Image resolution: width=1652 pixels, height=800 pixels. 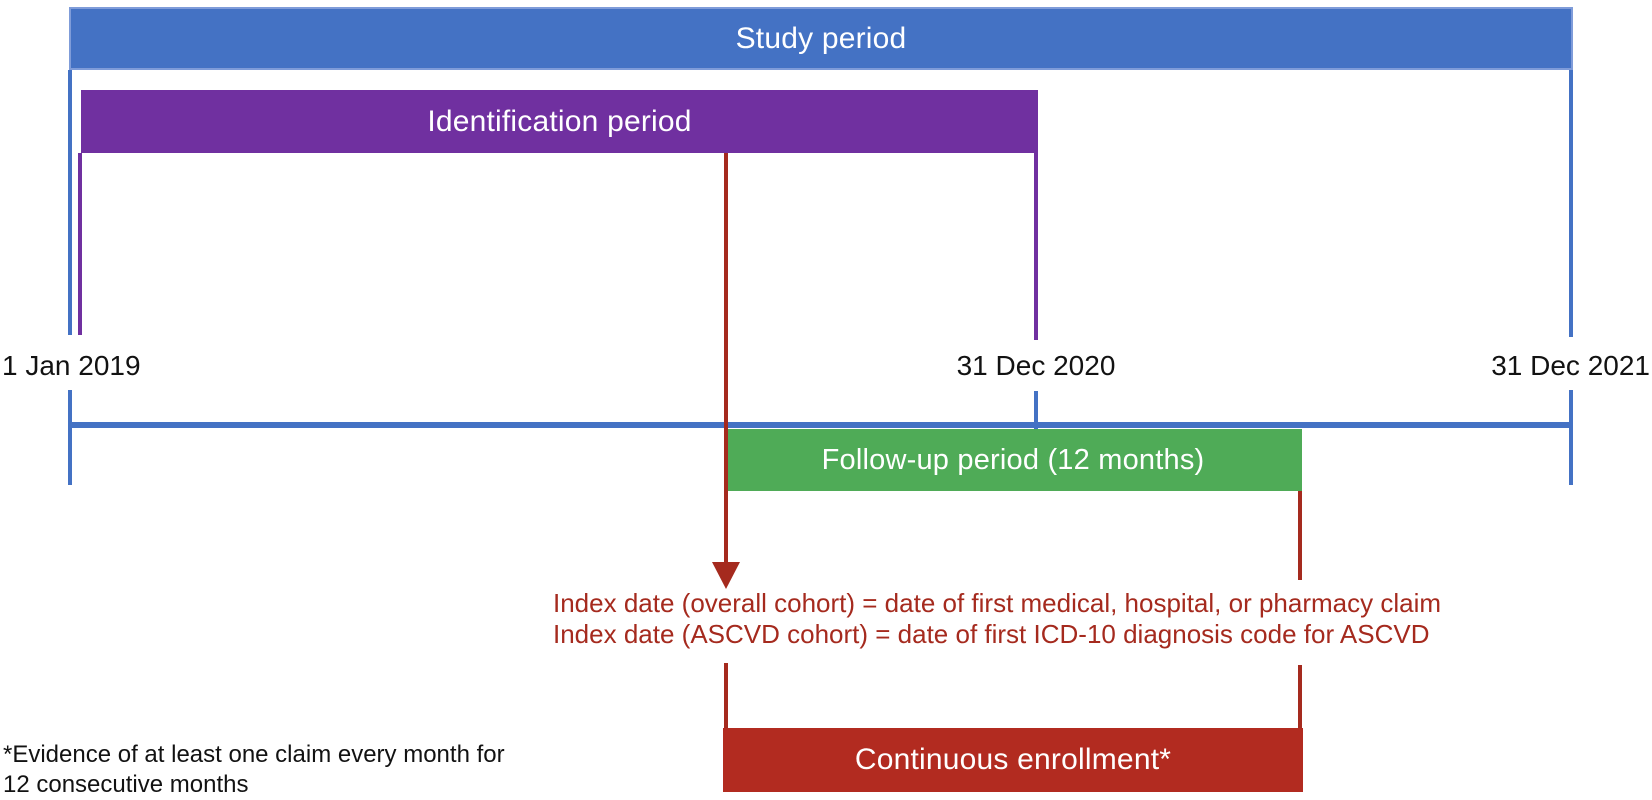 I want to click on date-label-end: 31 Dec 2021, so click(x=1570, y=365).